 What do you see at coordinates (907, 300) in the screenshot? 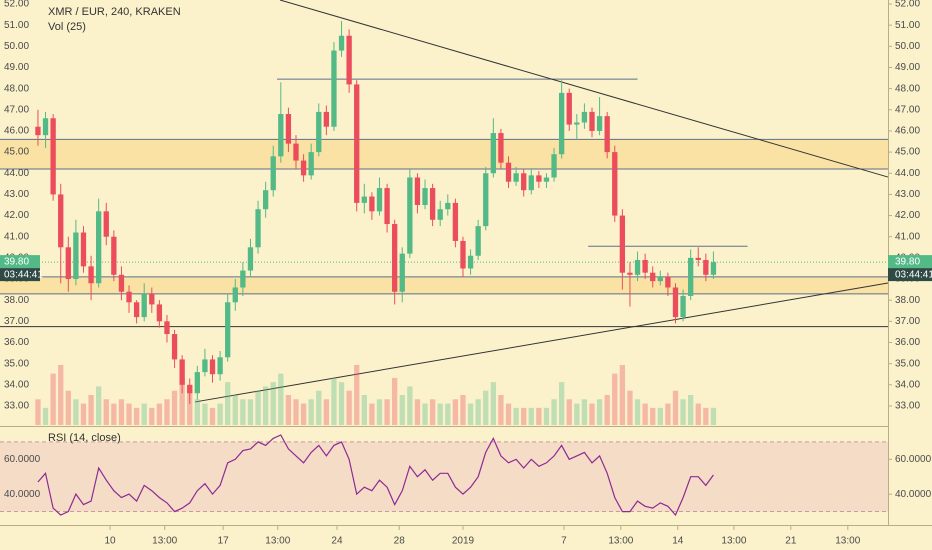
I see `y-tick-label: 38.00` at bounding box center [907, 300].